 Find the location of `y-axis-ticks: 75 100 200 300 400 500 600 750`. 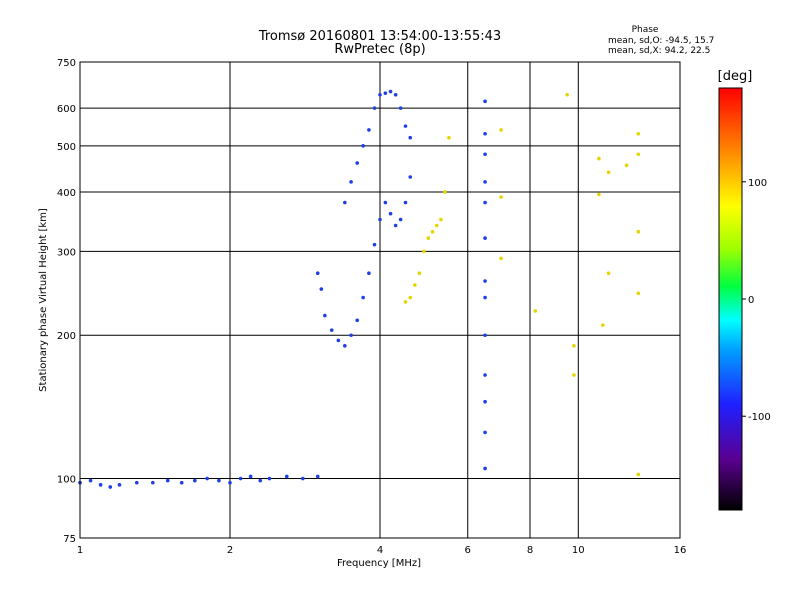

y-axis-ticks: 75 100 200 300 400 500 600 750 is located at coordinates (66, 301).